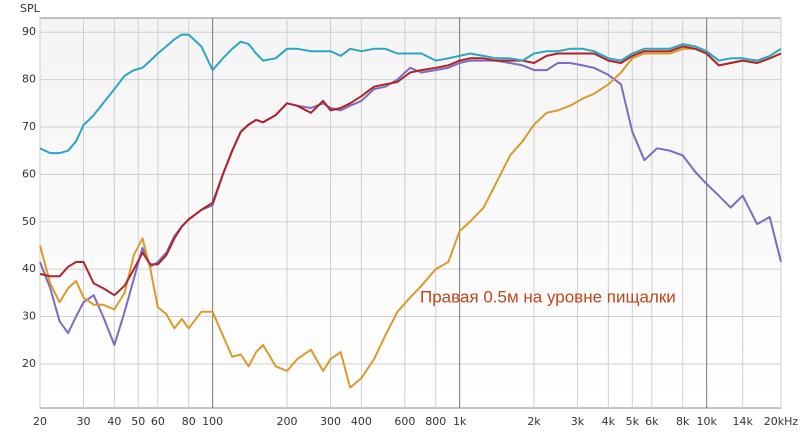 This screenshot has width=800, height=432. I want to click on y-tick-label: 90, so click(29, 31).